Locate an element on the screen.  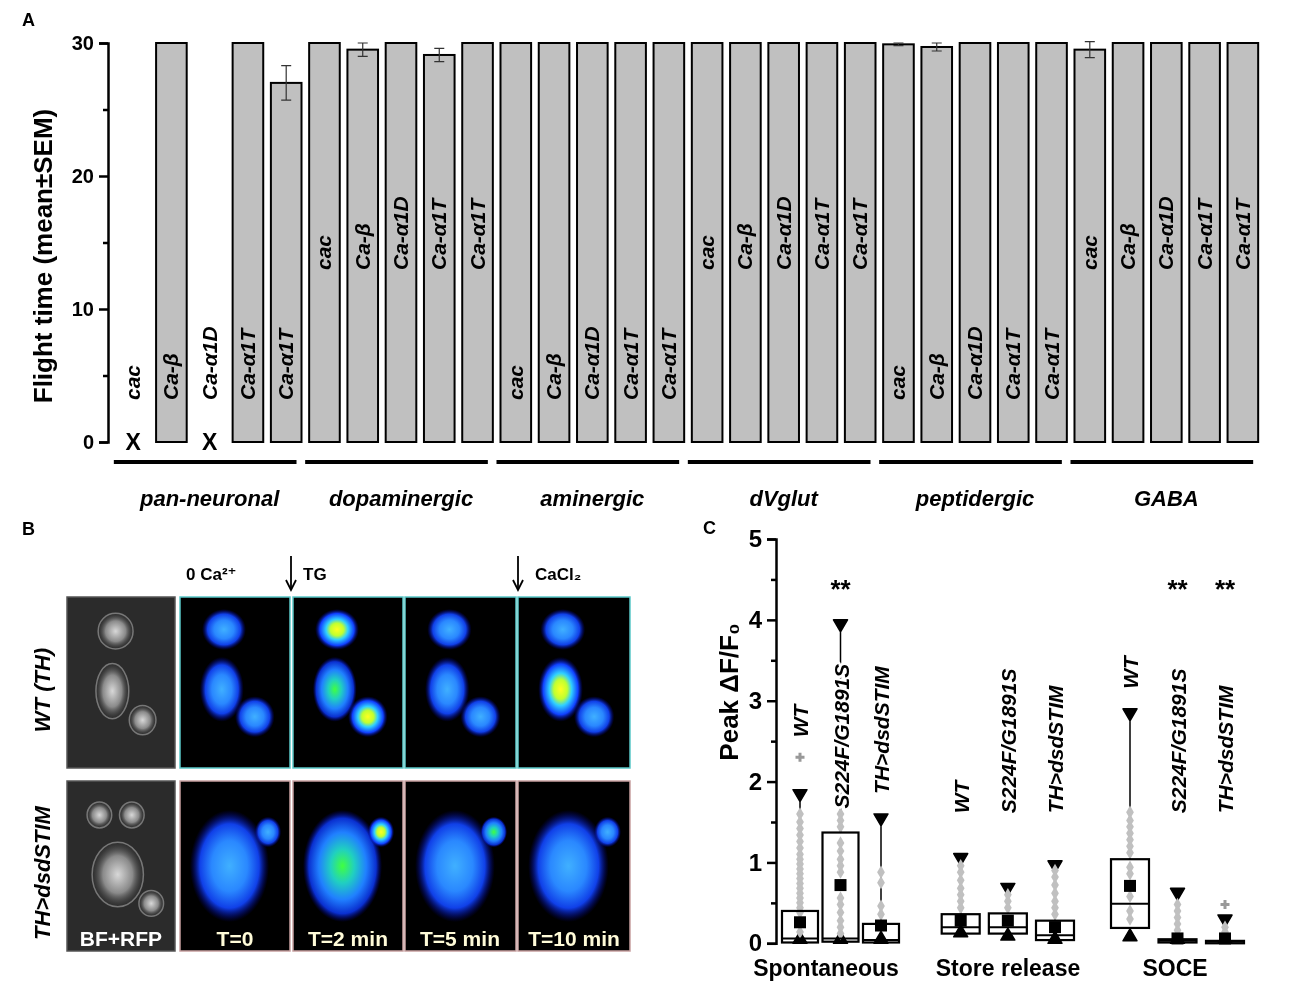
chart-title: A is located at coordinates (28, 20).